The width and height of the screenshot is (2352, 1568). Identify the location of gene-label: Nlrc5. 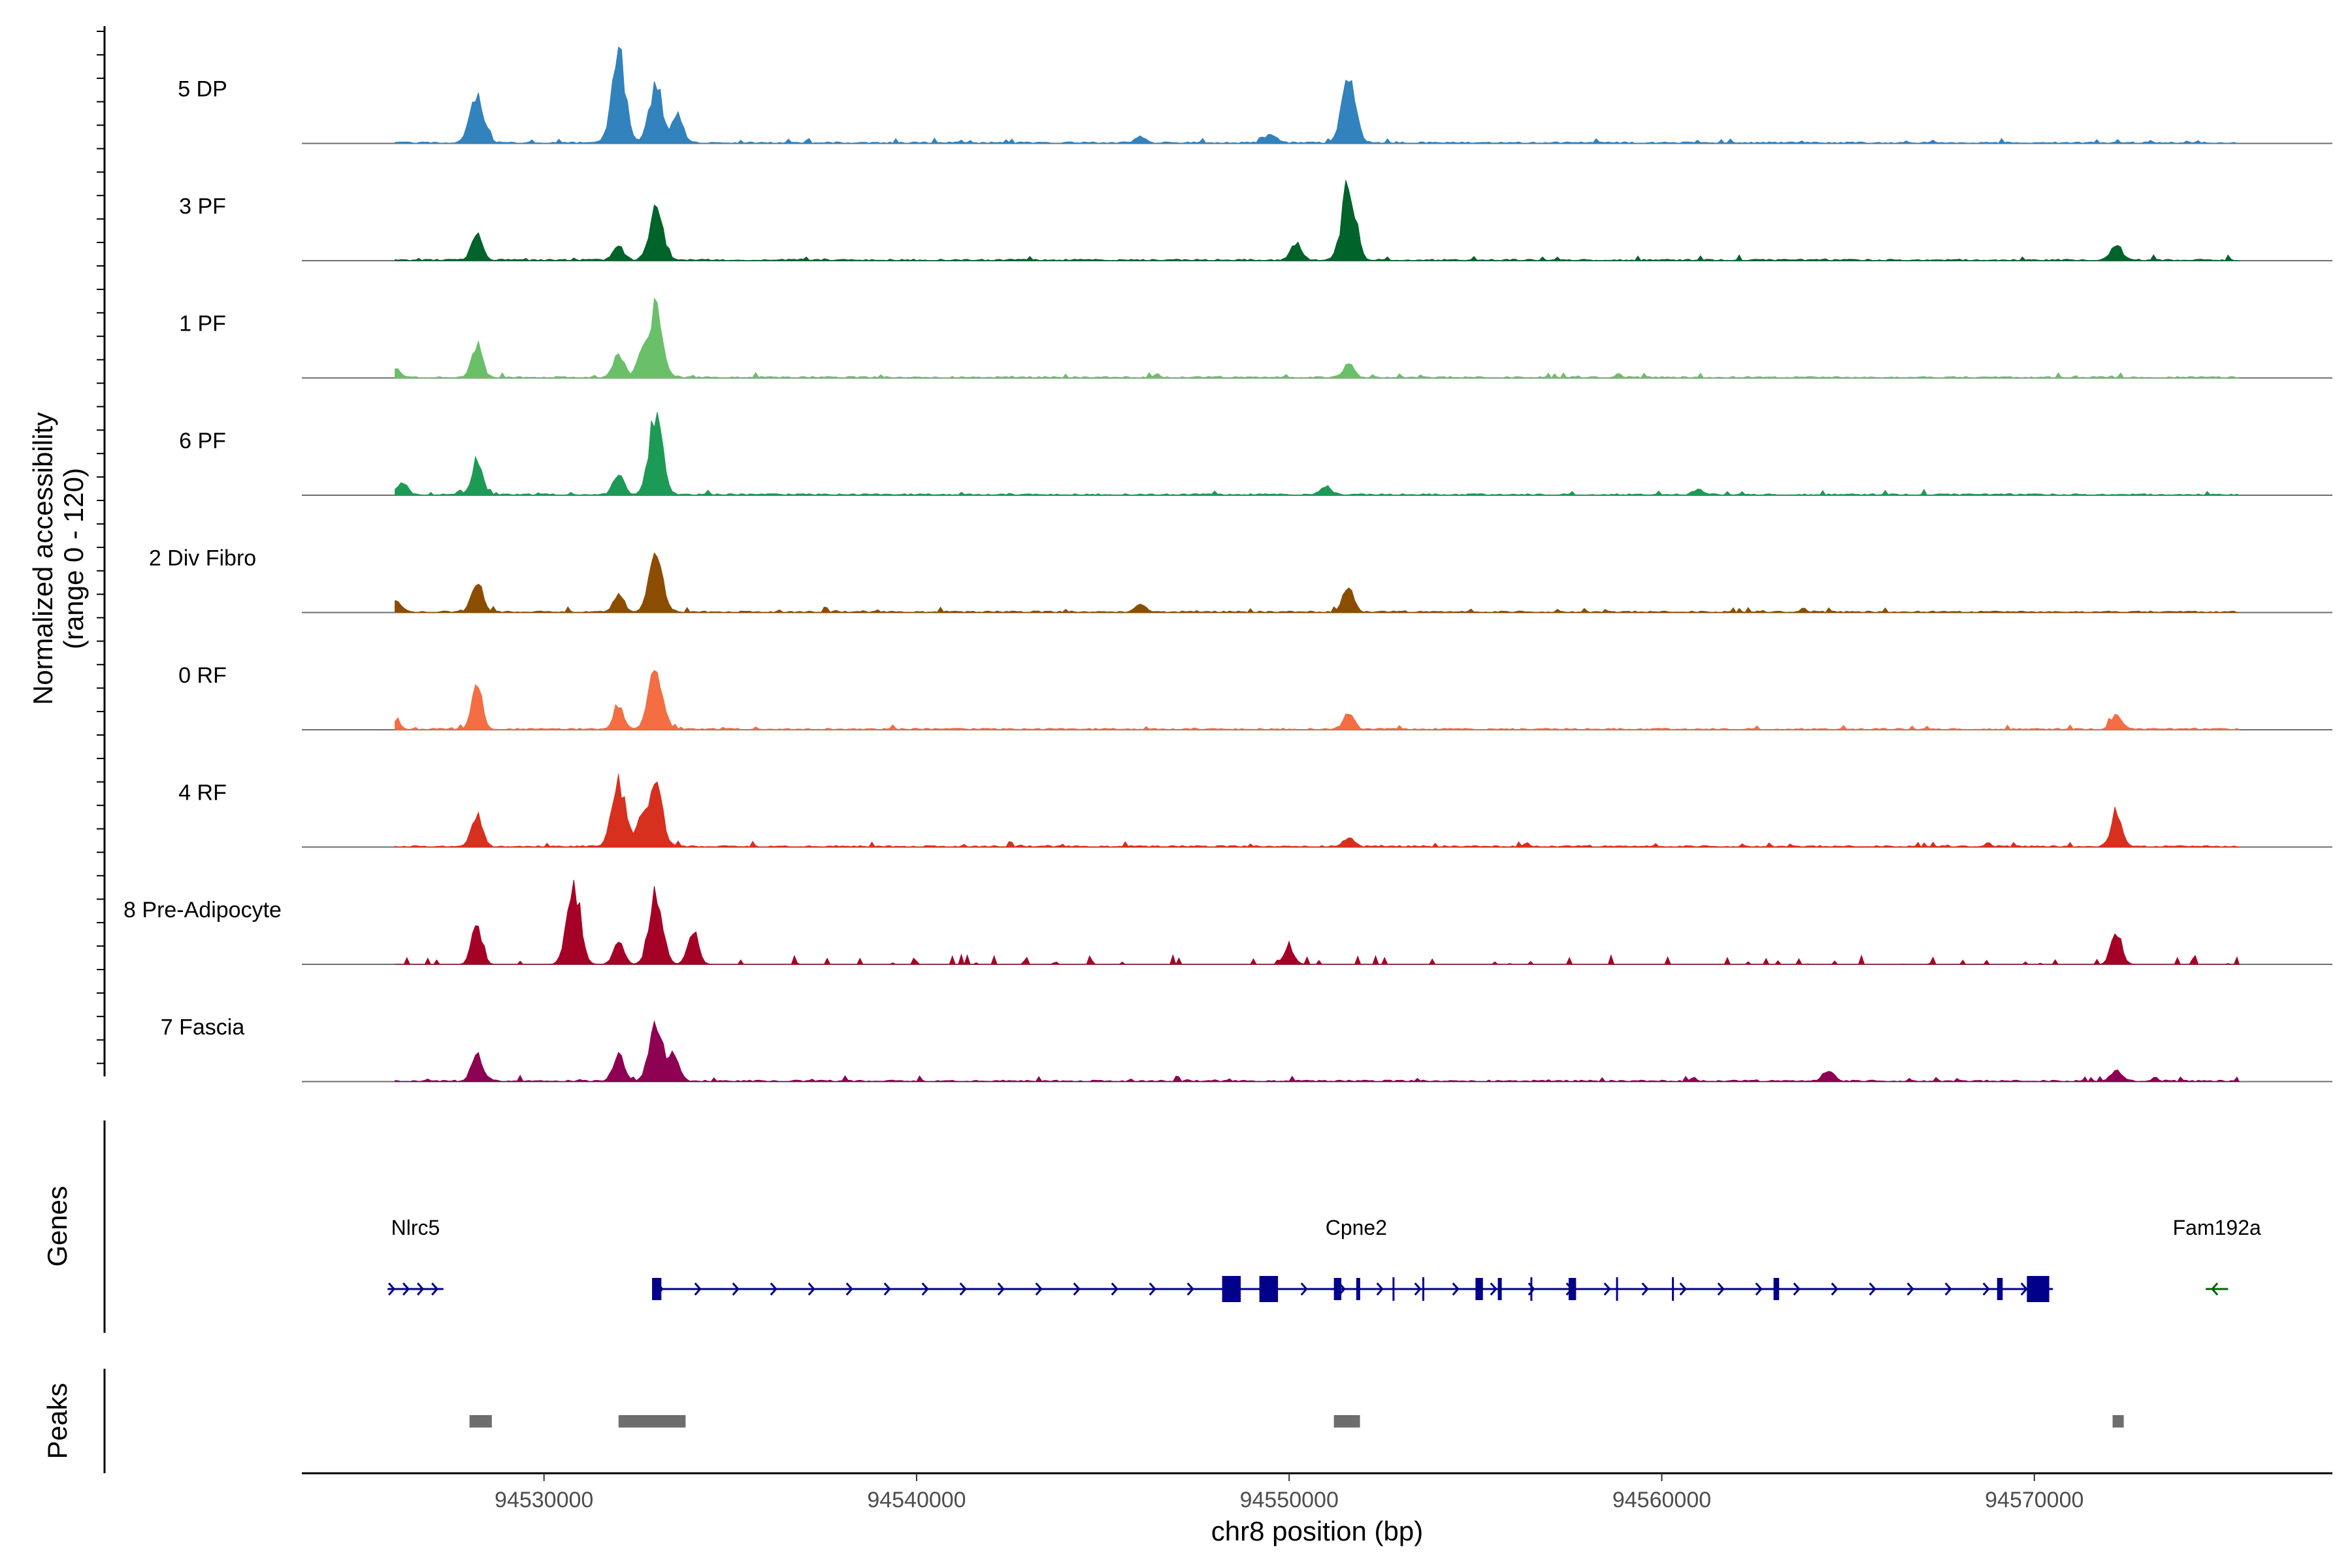
(415, 1227).